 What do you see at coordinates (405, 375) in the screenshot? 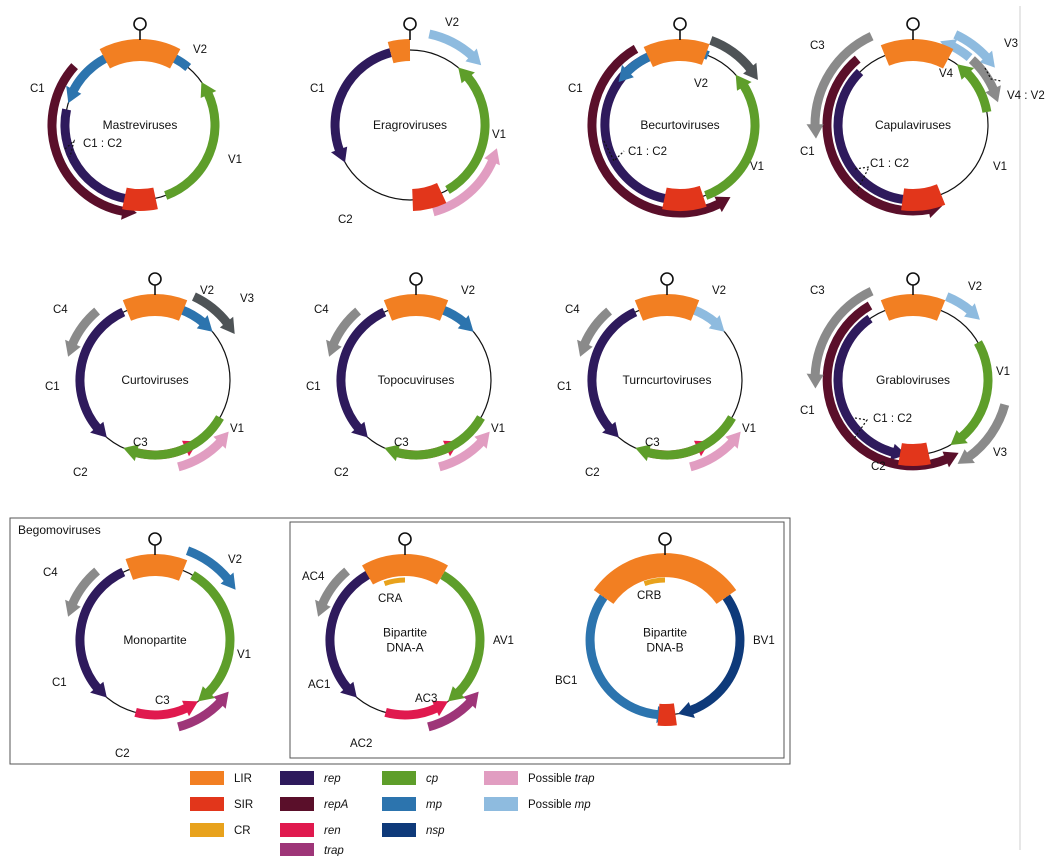
I see `genome-topocu: C4 C1 V2 V1 C3 C2 Topocuviruses` at bounding box center [405, 375].